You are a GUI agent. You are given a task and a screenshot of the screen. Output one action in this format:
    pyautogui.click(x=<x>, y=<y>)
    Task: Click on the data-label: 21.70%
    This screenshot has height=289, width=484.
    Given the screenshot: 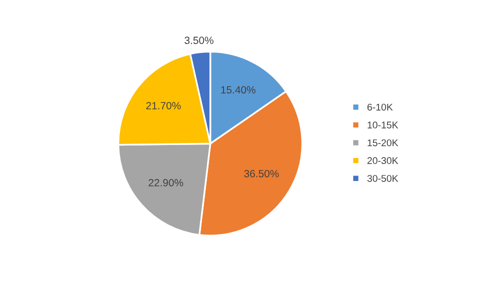 What is the action you would take?
    pyautogui.click(x=163, y=106)
    